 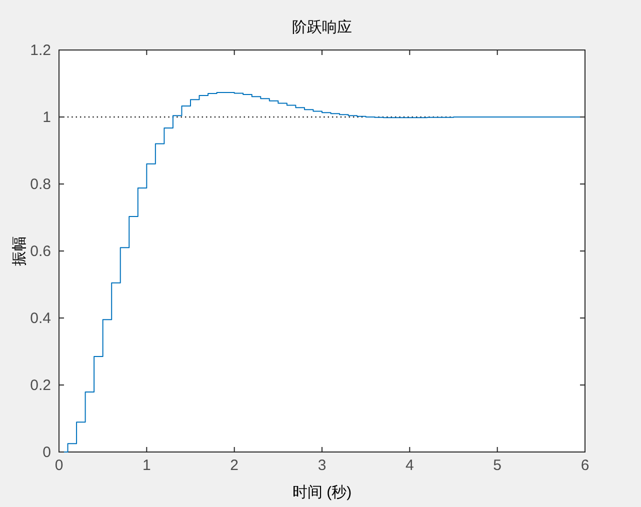 I want to click on x-tick-label: 3, so click(x=322, y=465).